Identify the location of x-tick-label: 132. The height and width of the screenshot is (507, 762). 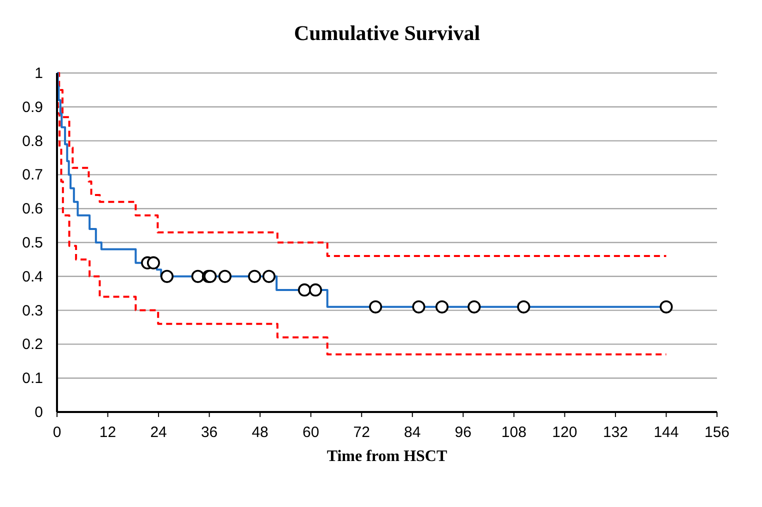
(615, 432).